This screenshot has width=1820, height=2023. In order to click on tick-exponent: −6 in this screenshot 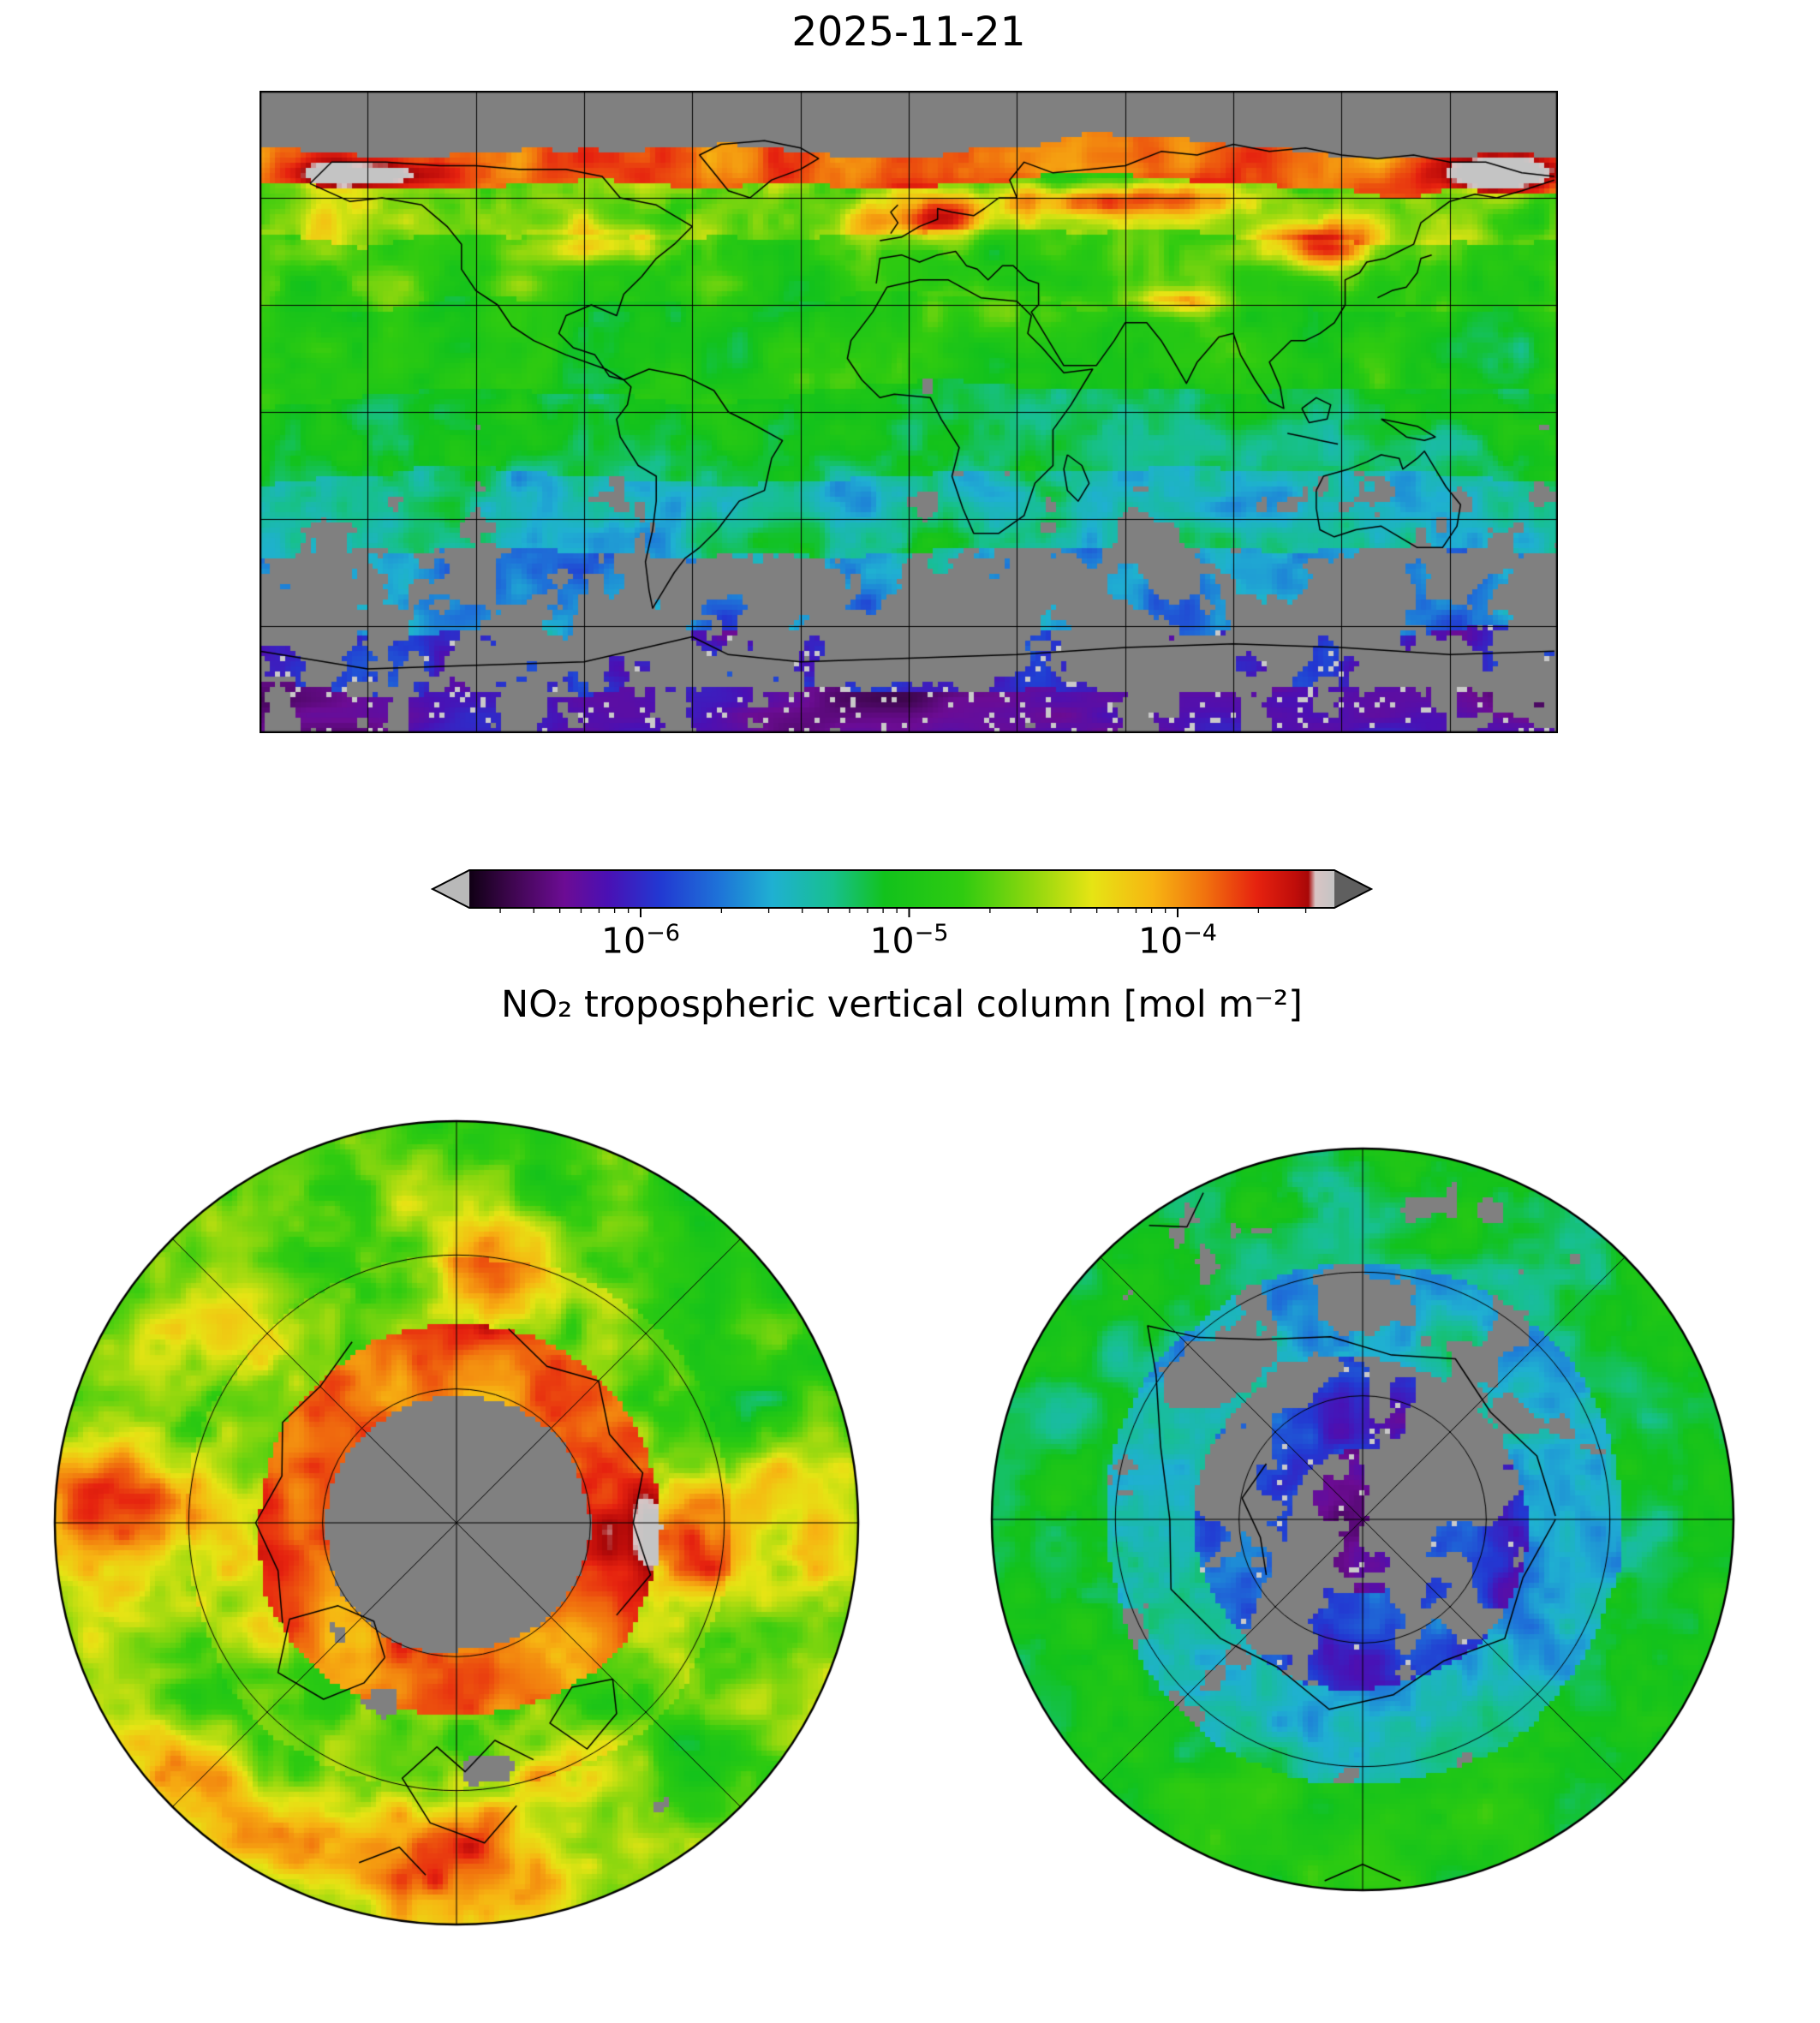, I will do `click(663, 933)`.